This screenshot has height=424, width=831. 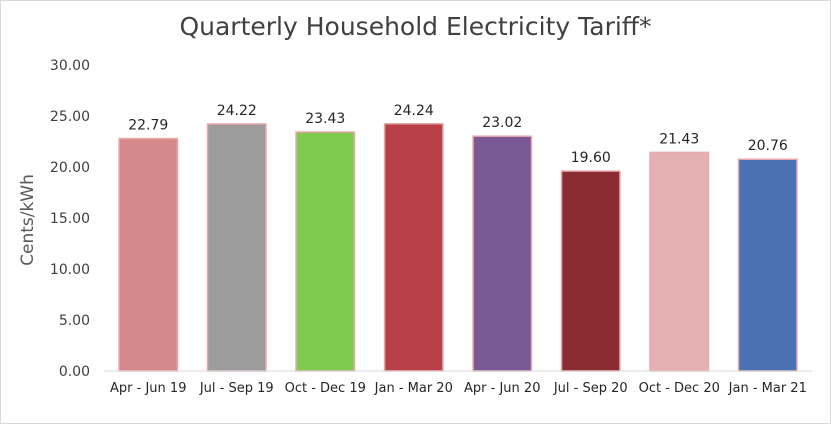 I want to click on chart-title: Quarterly Household Electricity Tariff*, so click(x=415, y=26).